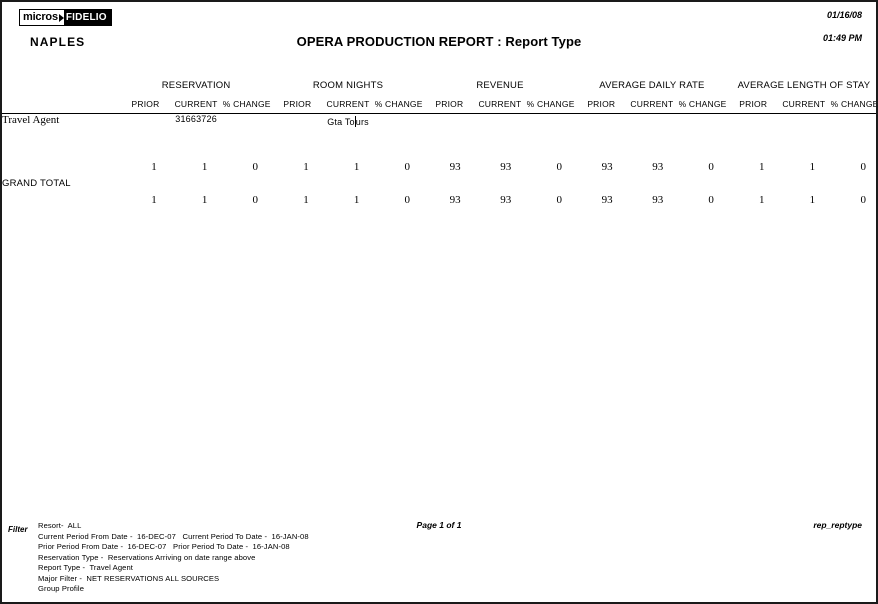 The width and height of the screenshot is (878, 604). What do you see at coordinates (348, 127) in the screenshot?
I see `entity-name: Gta Tours` at bounding box center [348, 127].